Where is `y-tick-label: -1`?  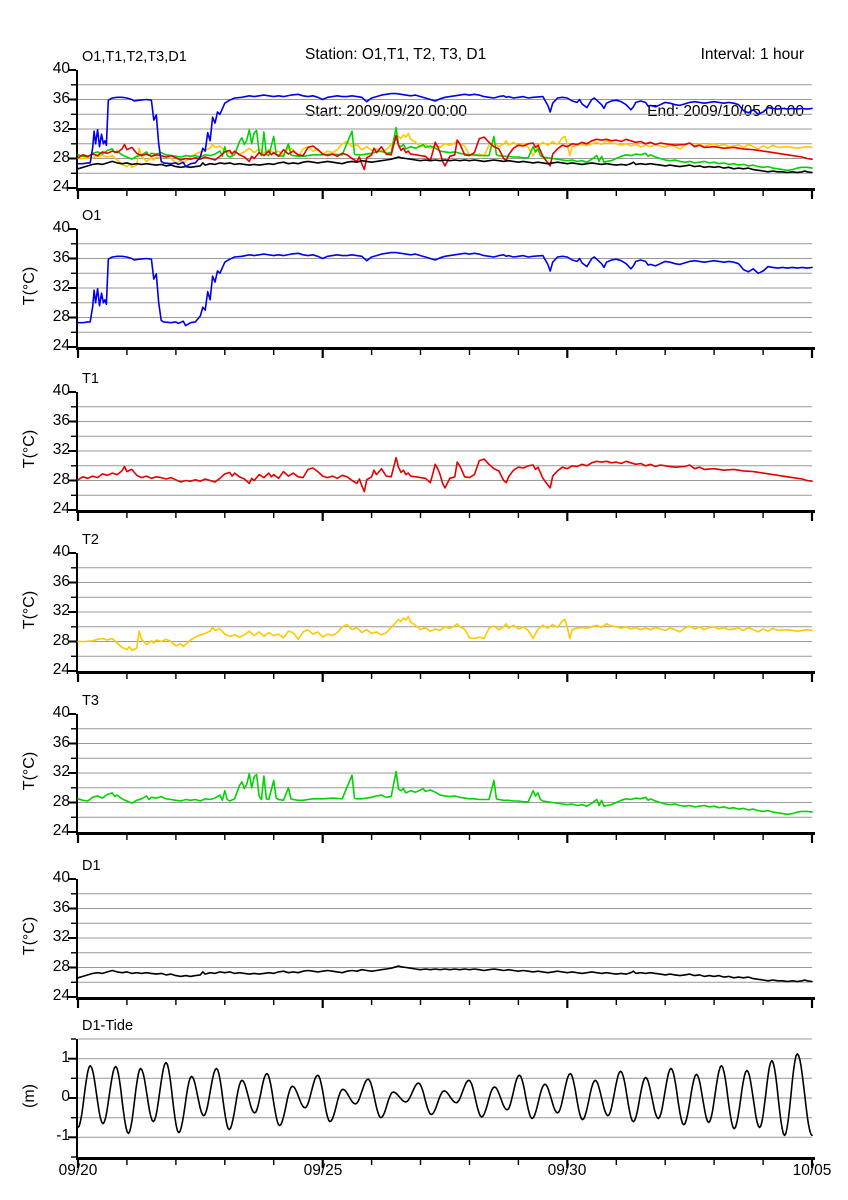
y-tick-label: -1 is located at coordinates (63, 1136).